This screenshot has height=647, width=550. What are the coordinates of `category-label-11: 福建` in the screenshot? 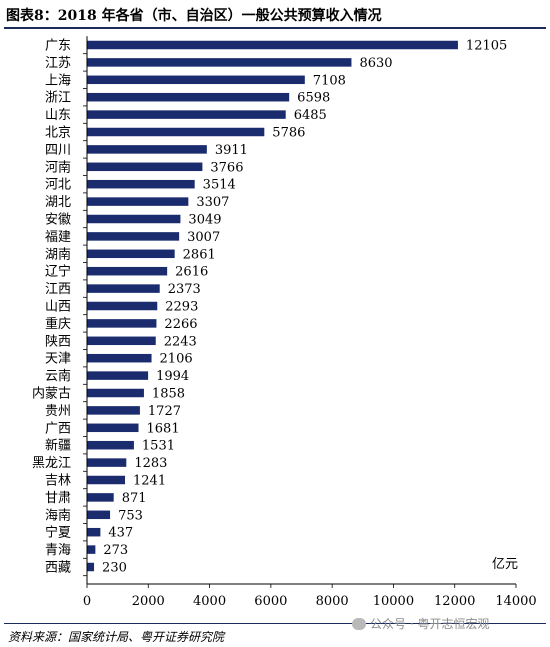 It's located at (58, 237).